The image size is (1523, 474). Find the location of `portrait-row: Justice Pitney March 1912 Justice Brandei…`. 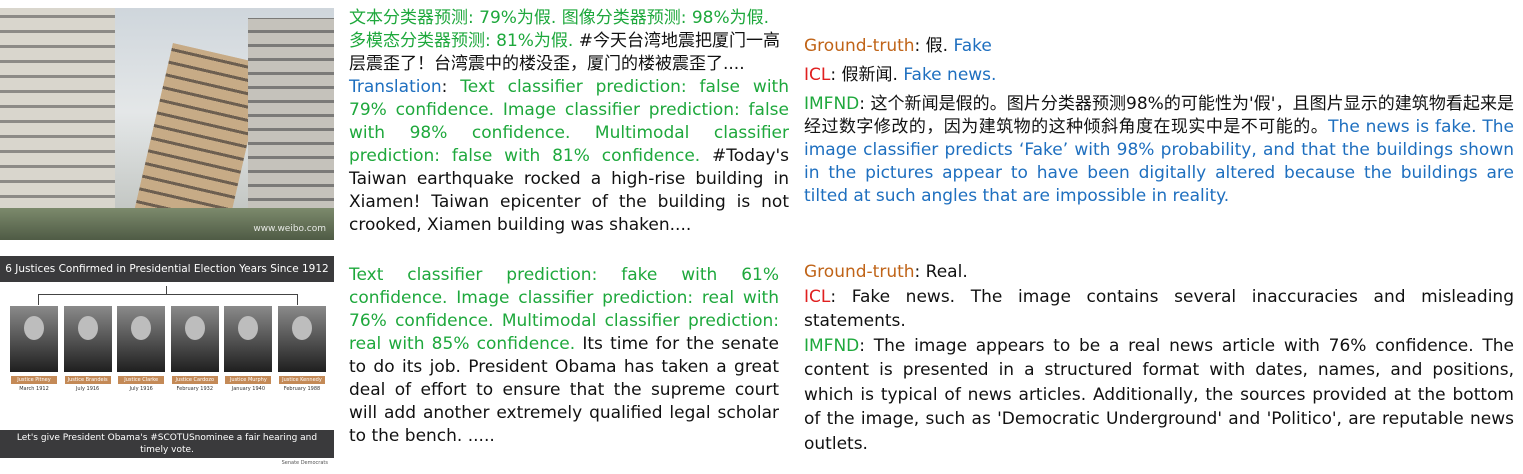

portrait-row: Justice Pitney March 1912 Justice Brandei… is located at coordinates (168, 361).